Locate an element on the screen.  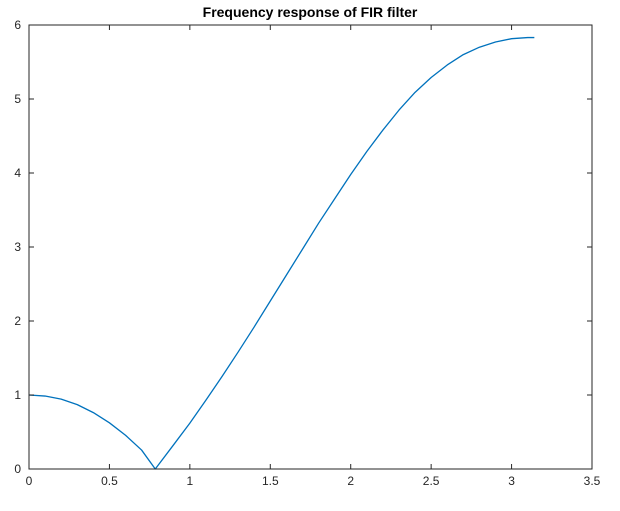
y-tick-label: 0 is located at coordinates (17, 469).